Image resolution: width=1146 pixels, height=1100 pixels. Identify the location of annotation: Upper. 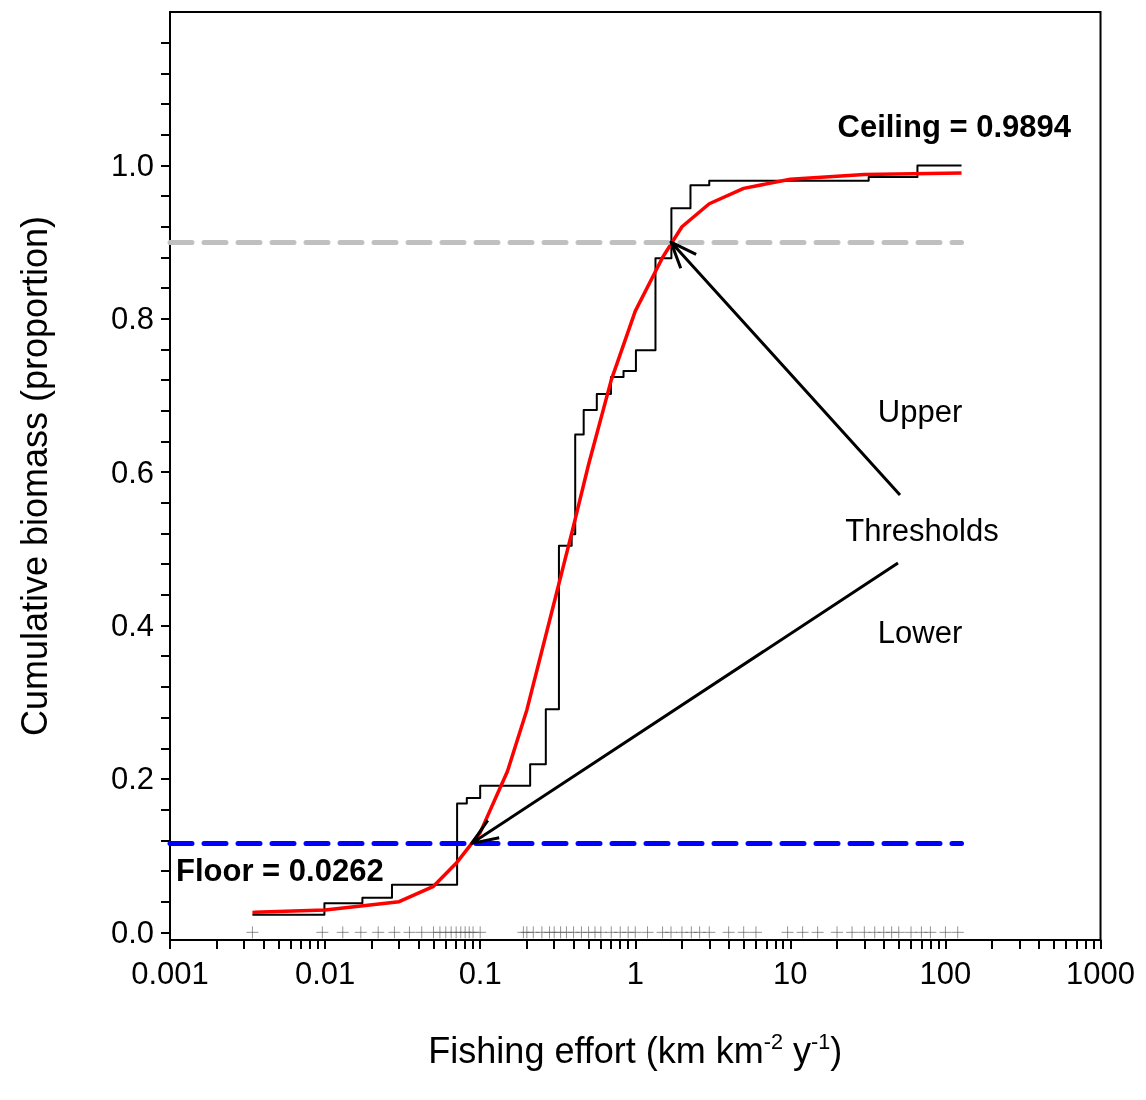
(920, 411).